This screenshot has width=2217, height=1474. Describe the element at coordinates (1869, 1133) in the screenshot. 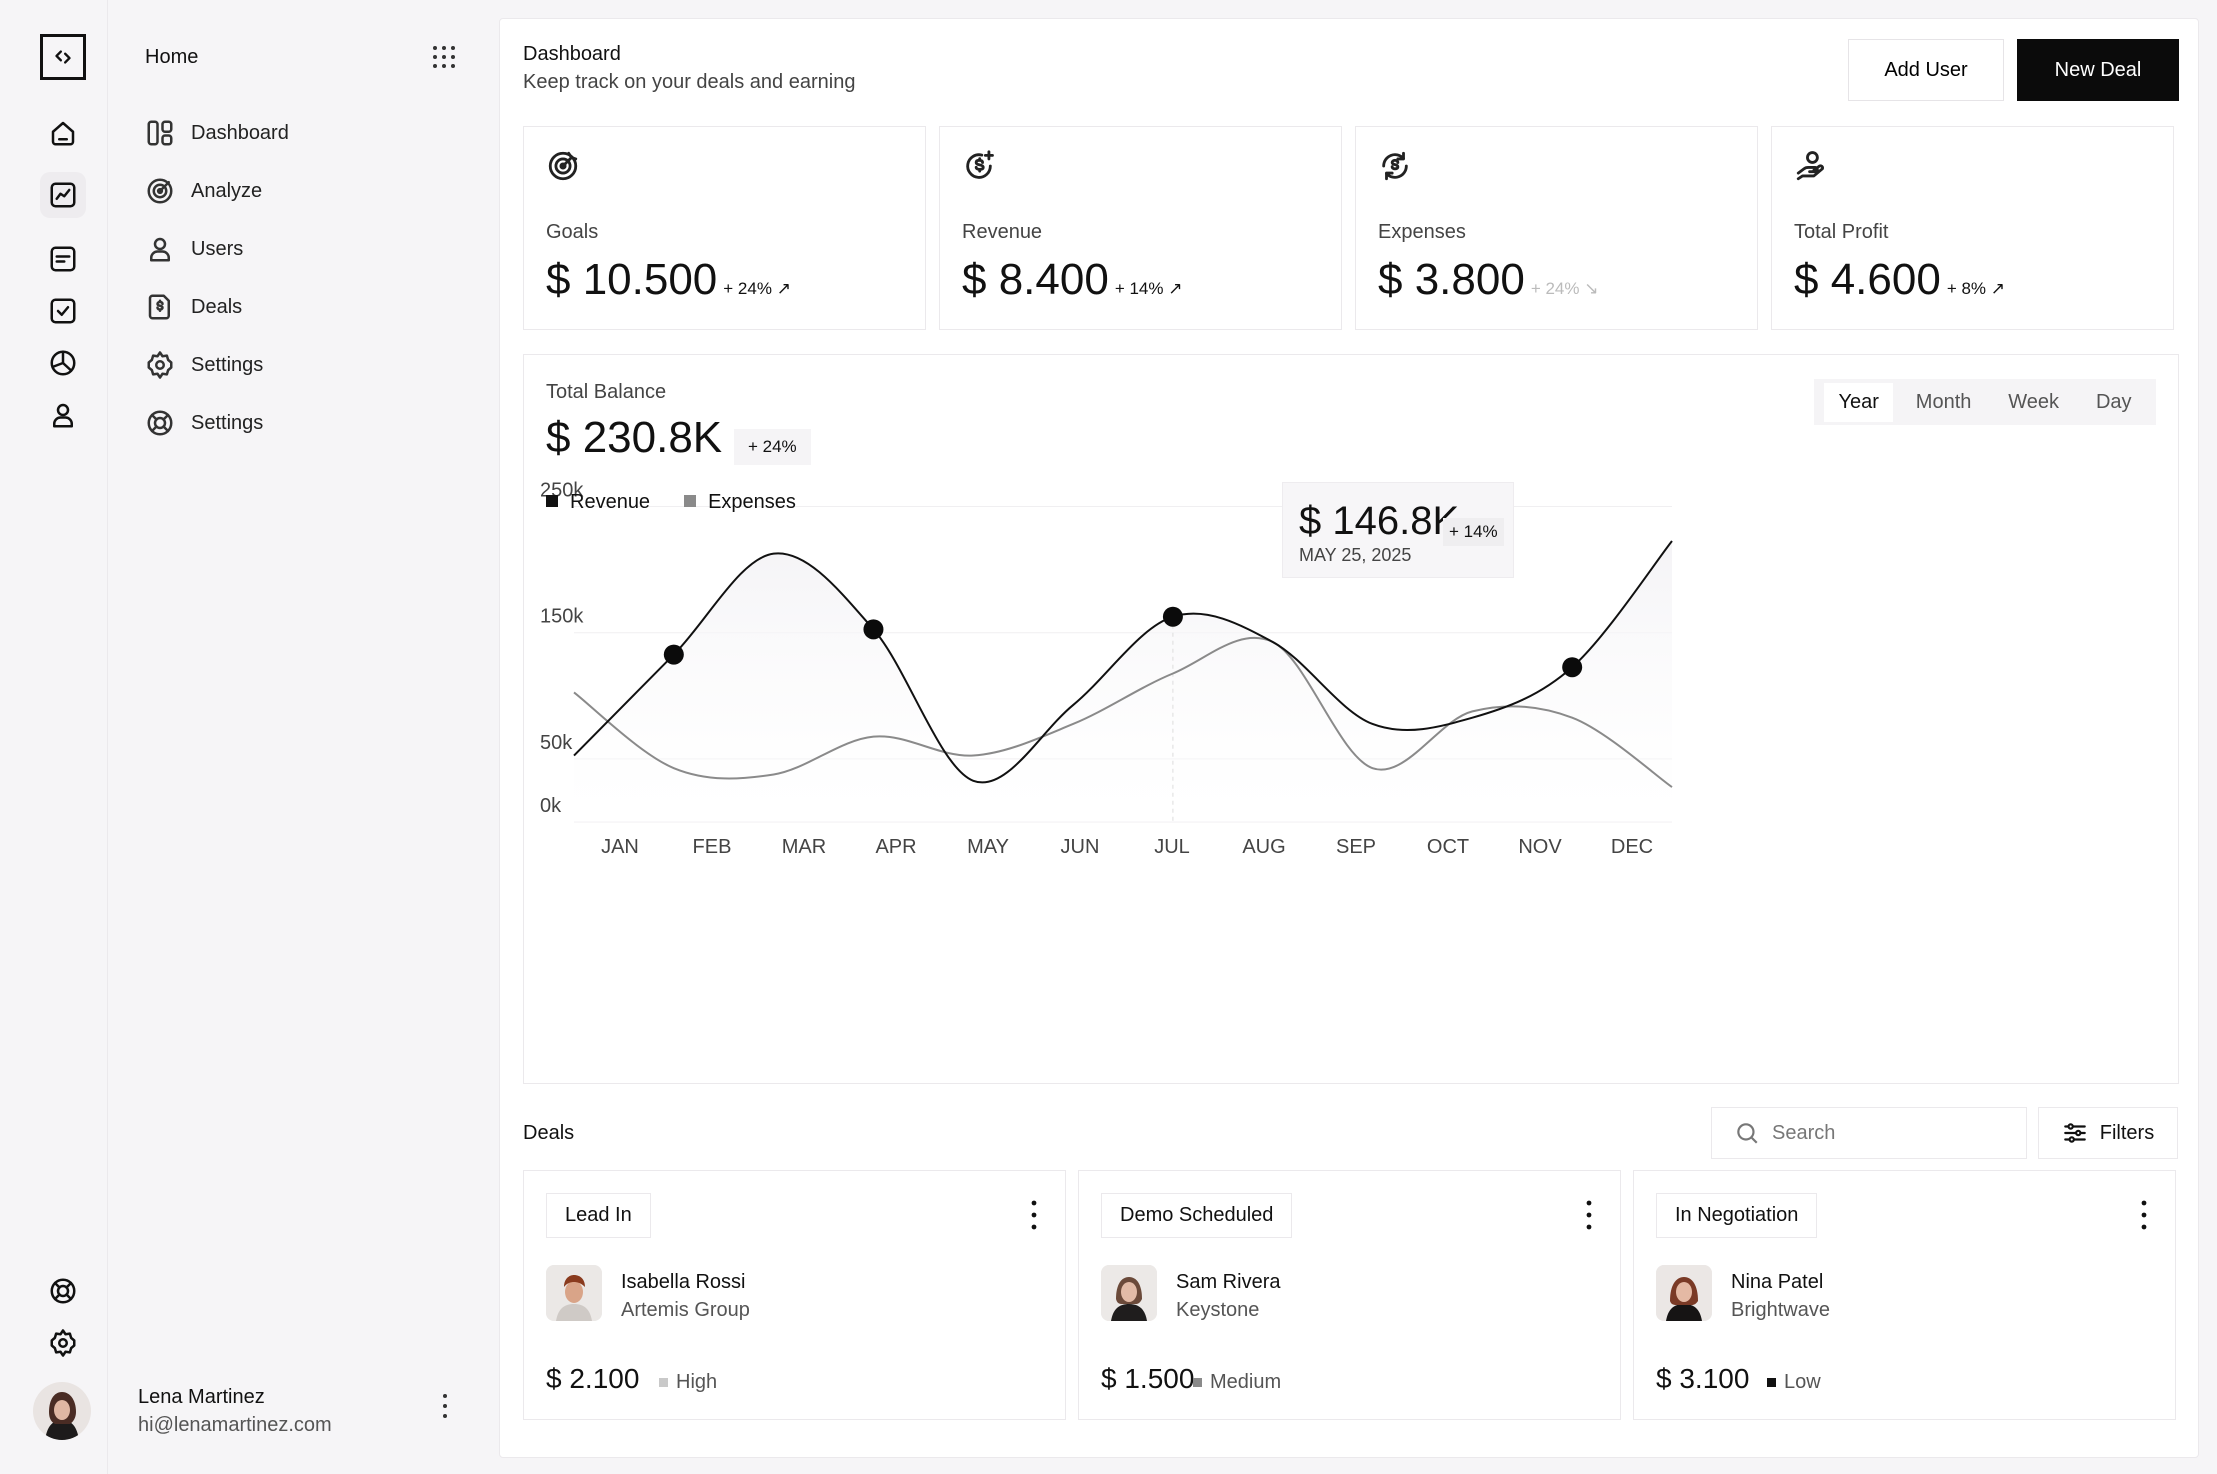

I see `deals-search-input: Search` at that location.